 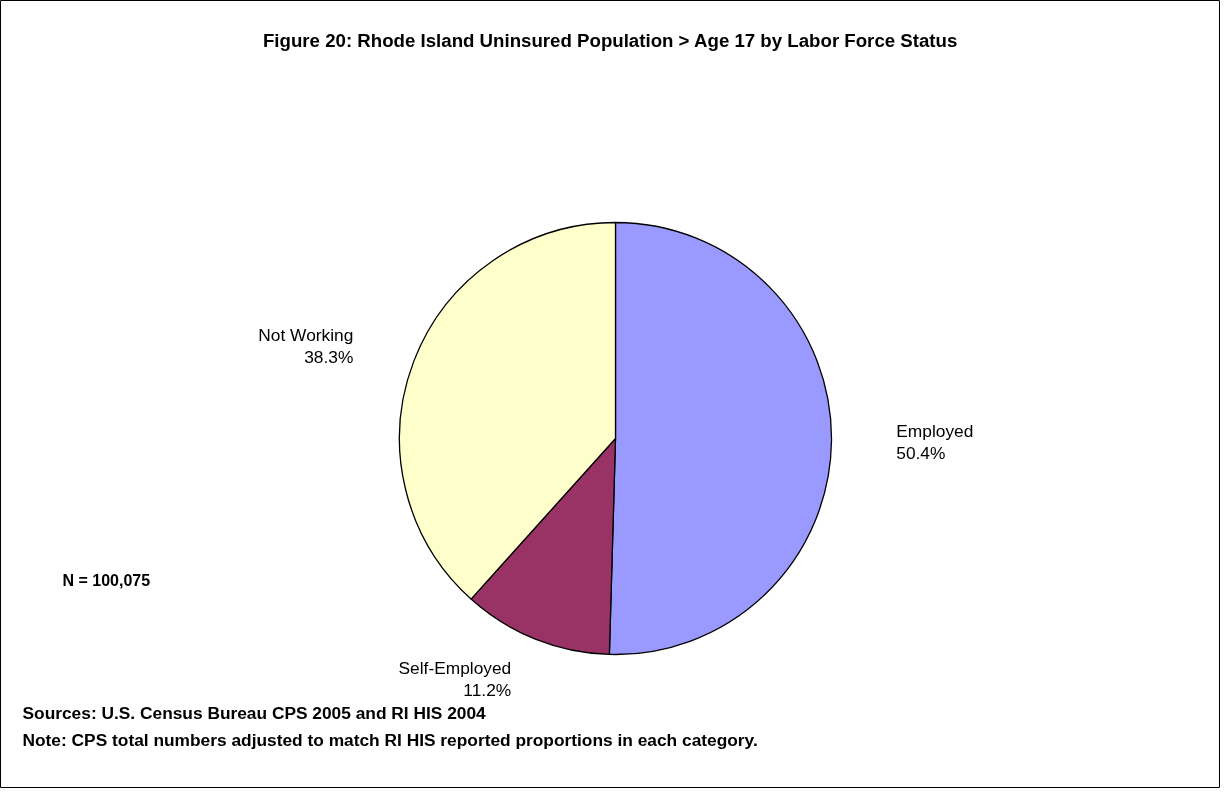 I want to click on text: Note: CPS total numbers adjusted to match RI HIS reported proportions in each category., so click(x=390, y=739).